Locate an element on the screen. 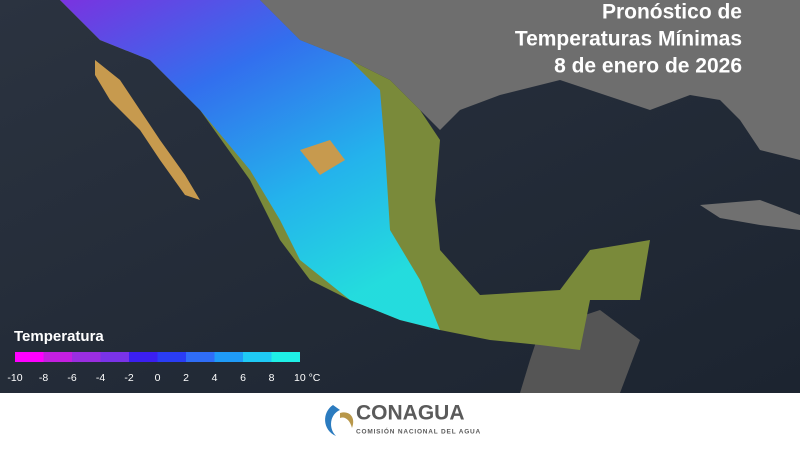 This screenshot has height=450, width=800. title-line: Temperaturas Mínimas is located at coordinates (628, 39).